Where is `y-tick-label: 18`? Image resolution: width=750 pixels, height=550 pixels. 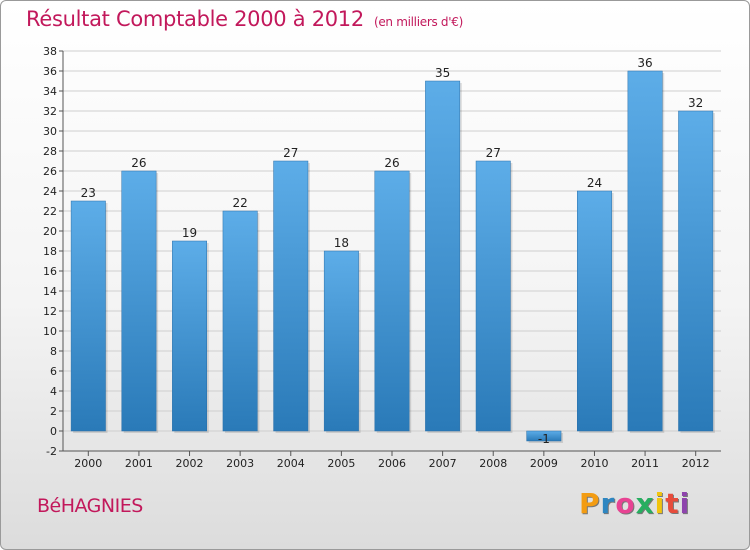
y-tick-label: 18 is located at coordinates (50, 251).